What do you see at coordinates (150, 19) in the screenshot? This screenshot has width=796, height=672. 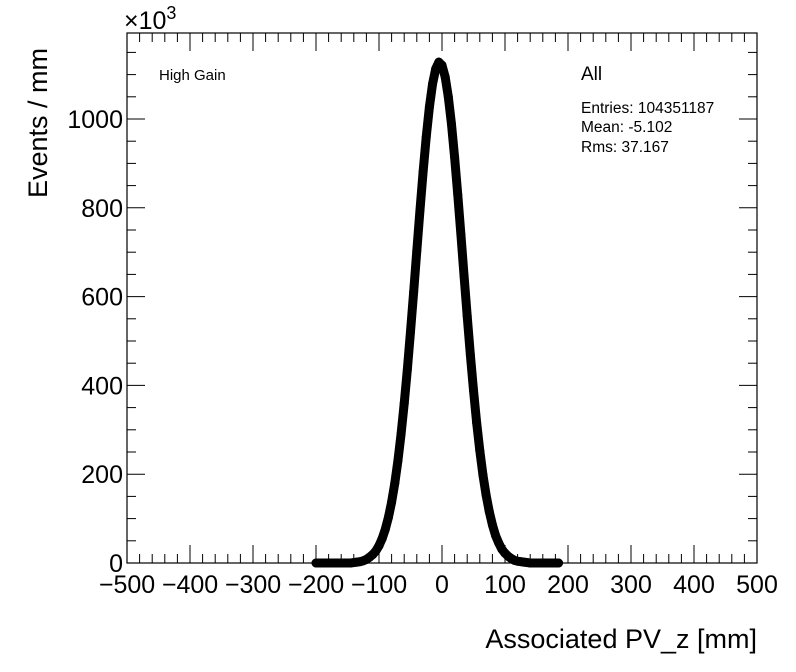 I see `y-multiplier: ×10³` at bounding box center [150, 19].